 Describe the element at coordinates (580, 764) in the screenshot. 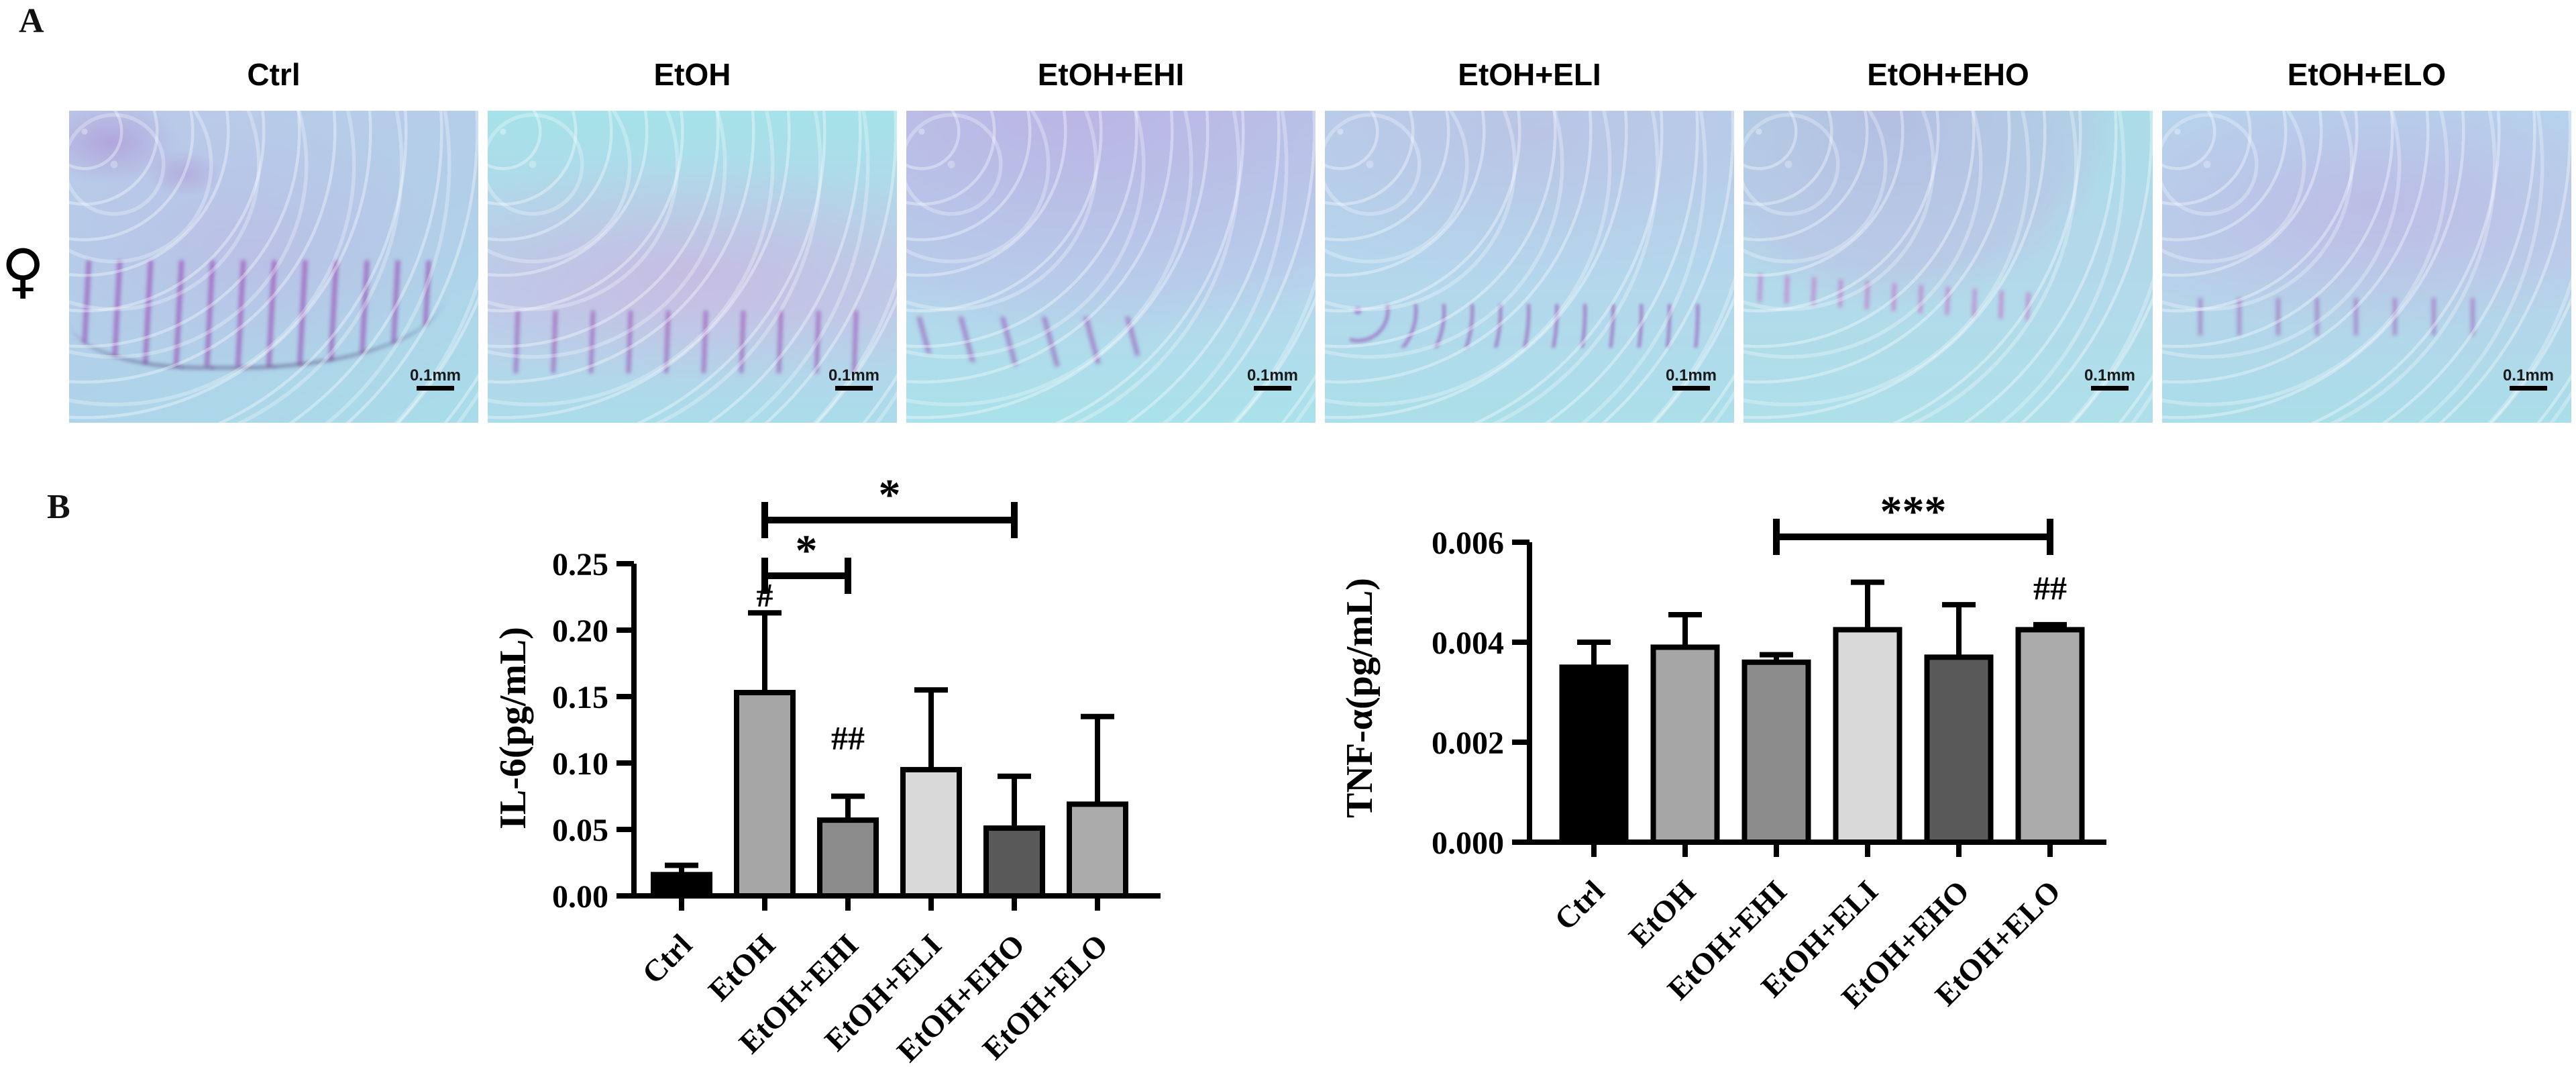

I see `svg-text: 0.10` at that location.